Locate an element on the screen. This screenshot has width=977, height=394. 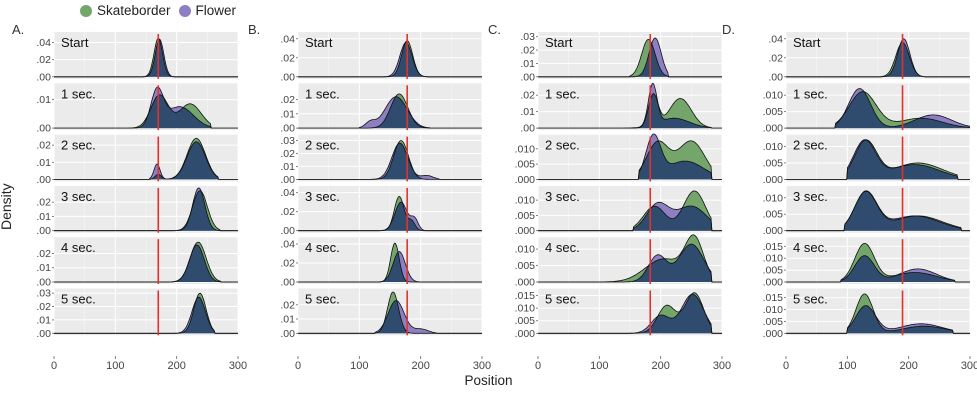
legend-label-skateborder: Skateborder is located at coordinates (134, 10).